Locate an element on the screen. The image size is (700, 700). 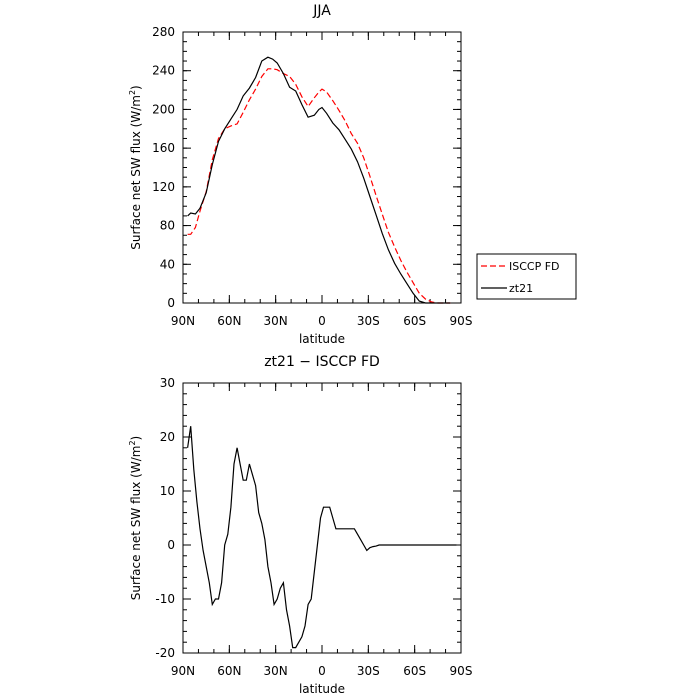
y-tick-label: 280 is located at coordinates (163, 32).